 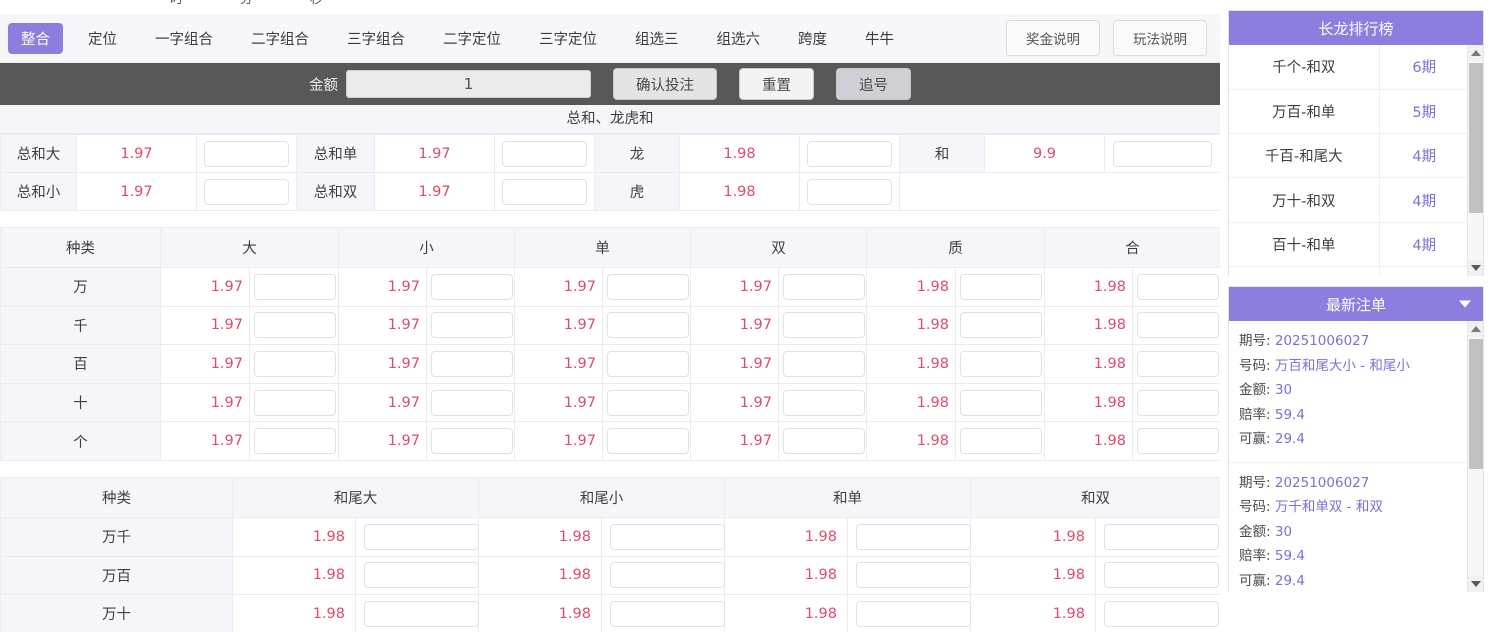 I want to click on clock-unit-minute: 分, so click(x=246, y=3).